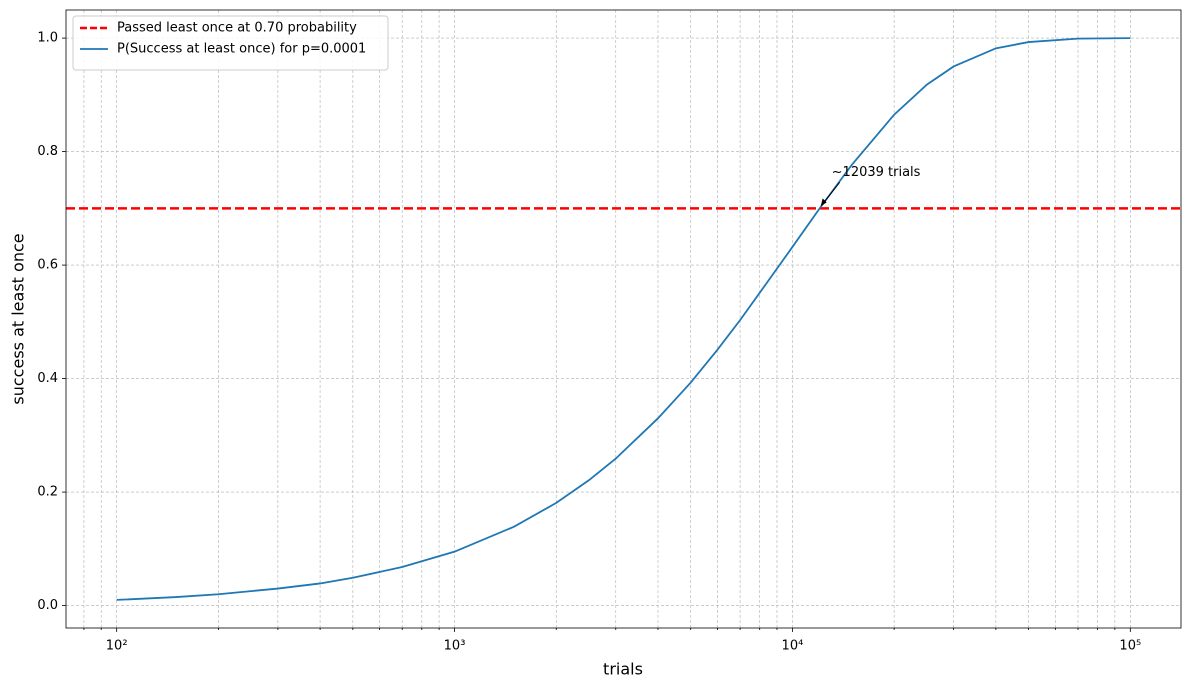 The image size is (1189, 690). What do you see at coordinates (1130, 646) in the screenshot?
I see `x-tick-label: 10⁵` at bounding box center [1130, 646].